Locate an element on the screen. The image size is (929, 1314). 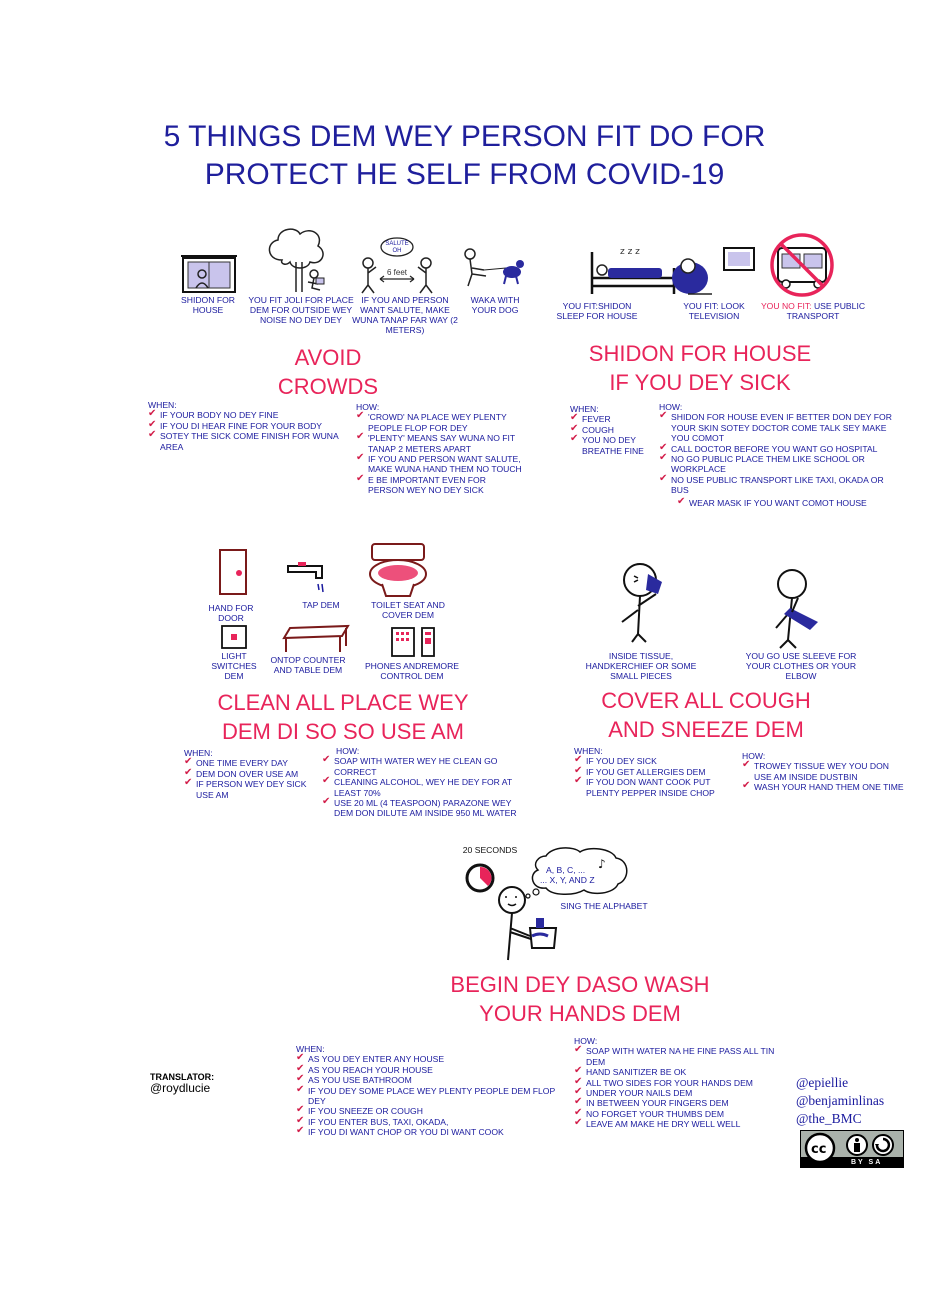
svg-text: z z z is located at coordinates (630, 252).